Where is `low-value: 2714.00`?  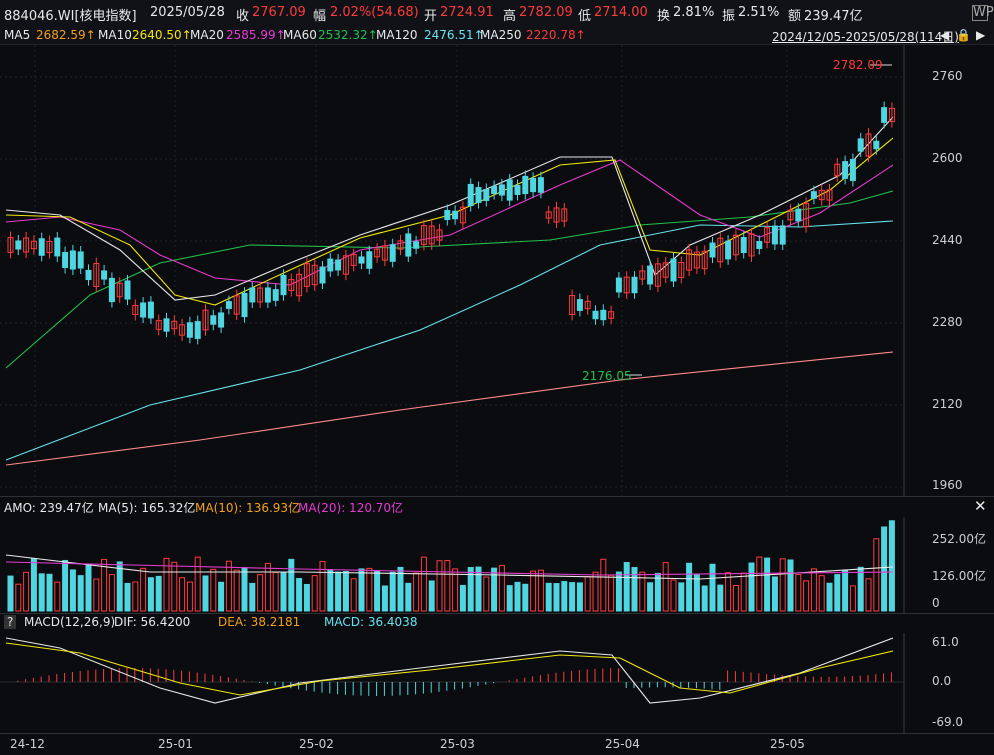
low-value: 2714.00 is located at coordinates (621, 12).